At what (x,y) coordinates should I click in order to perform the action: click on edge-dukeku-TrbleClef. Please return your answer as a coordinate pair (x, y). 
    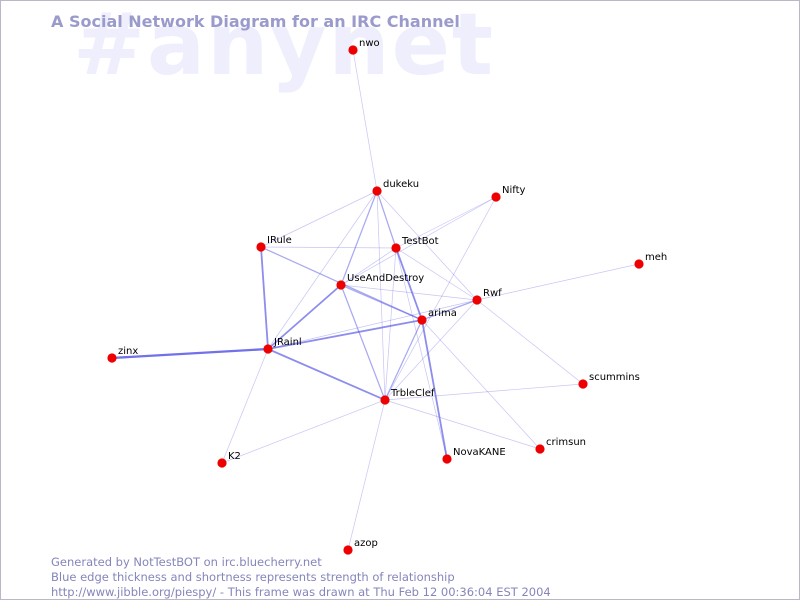
    Looking at the image, I should click on (381, 295).